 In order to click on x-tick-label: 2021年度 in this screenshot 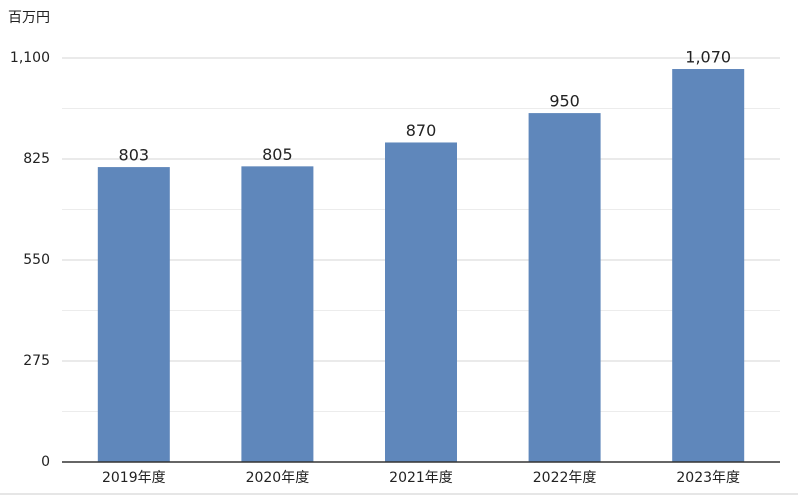, I will do `click(421, 478)`.